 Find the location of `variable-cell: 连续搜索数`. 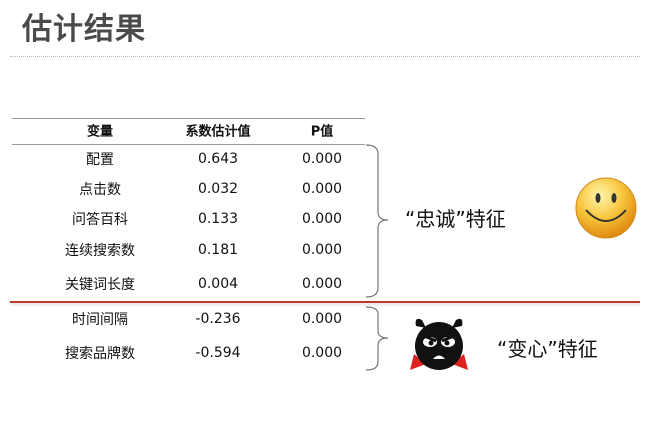

variable-cell: 连续搜索数 is located at coordinates (100, 251).